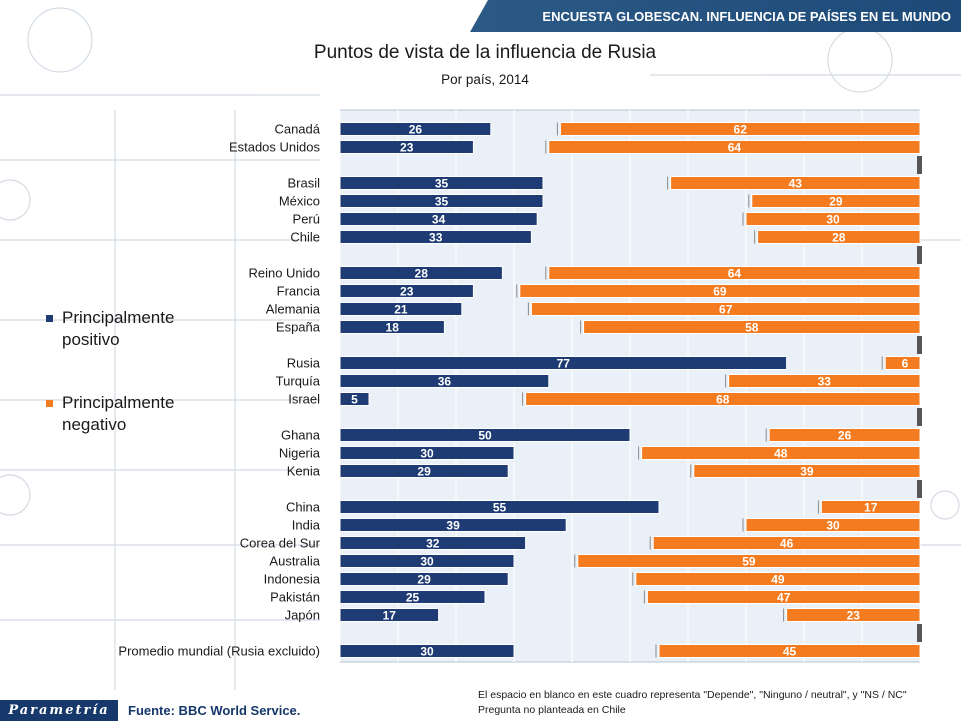  Describe the element at coordinates (749, 562) in the screenshot. I see `bar-negative-label: 59` at that location.